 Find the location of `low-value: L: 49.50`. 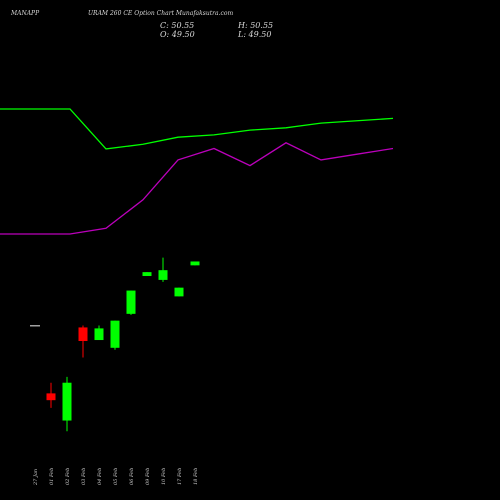

low-value: L: 49.50 is located at coordinates (255, 34).